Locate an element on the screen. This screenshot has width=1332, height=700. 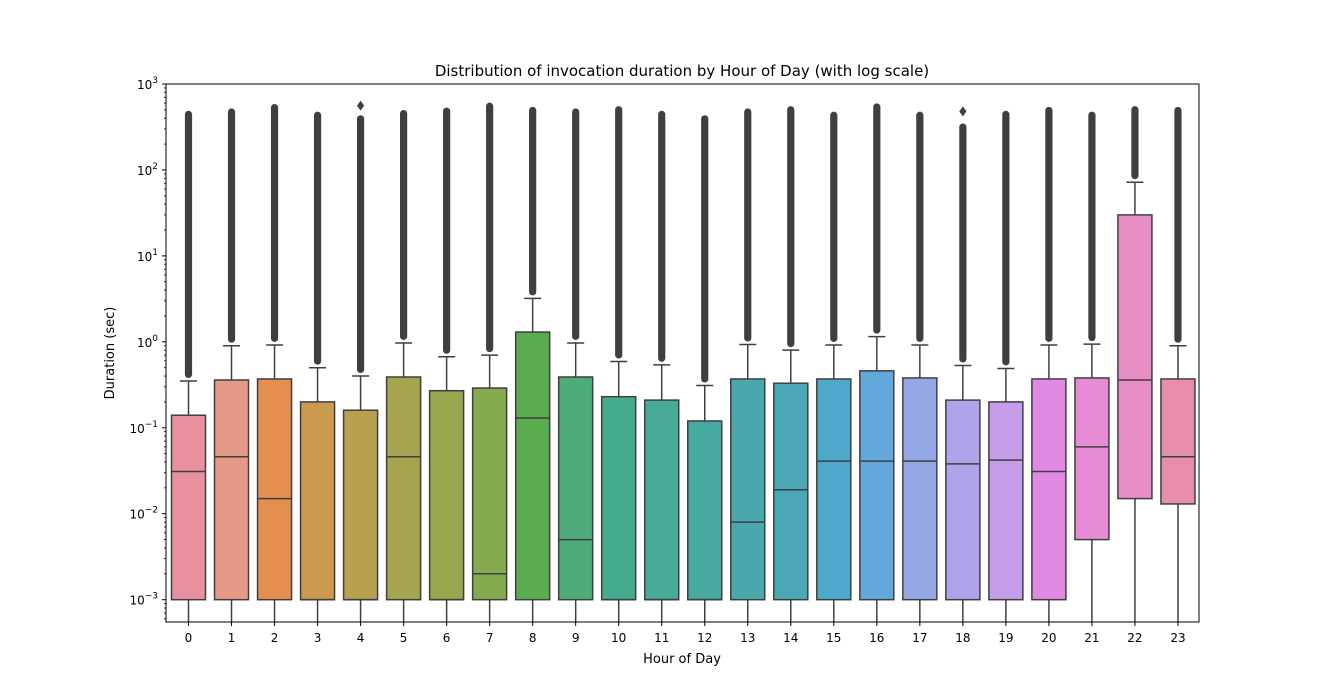
x-tick-label: 13 is located at coordinates (747, 638).